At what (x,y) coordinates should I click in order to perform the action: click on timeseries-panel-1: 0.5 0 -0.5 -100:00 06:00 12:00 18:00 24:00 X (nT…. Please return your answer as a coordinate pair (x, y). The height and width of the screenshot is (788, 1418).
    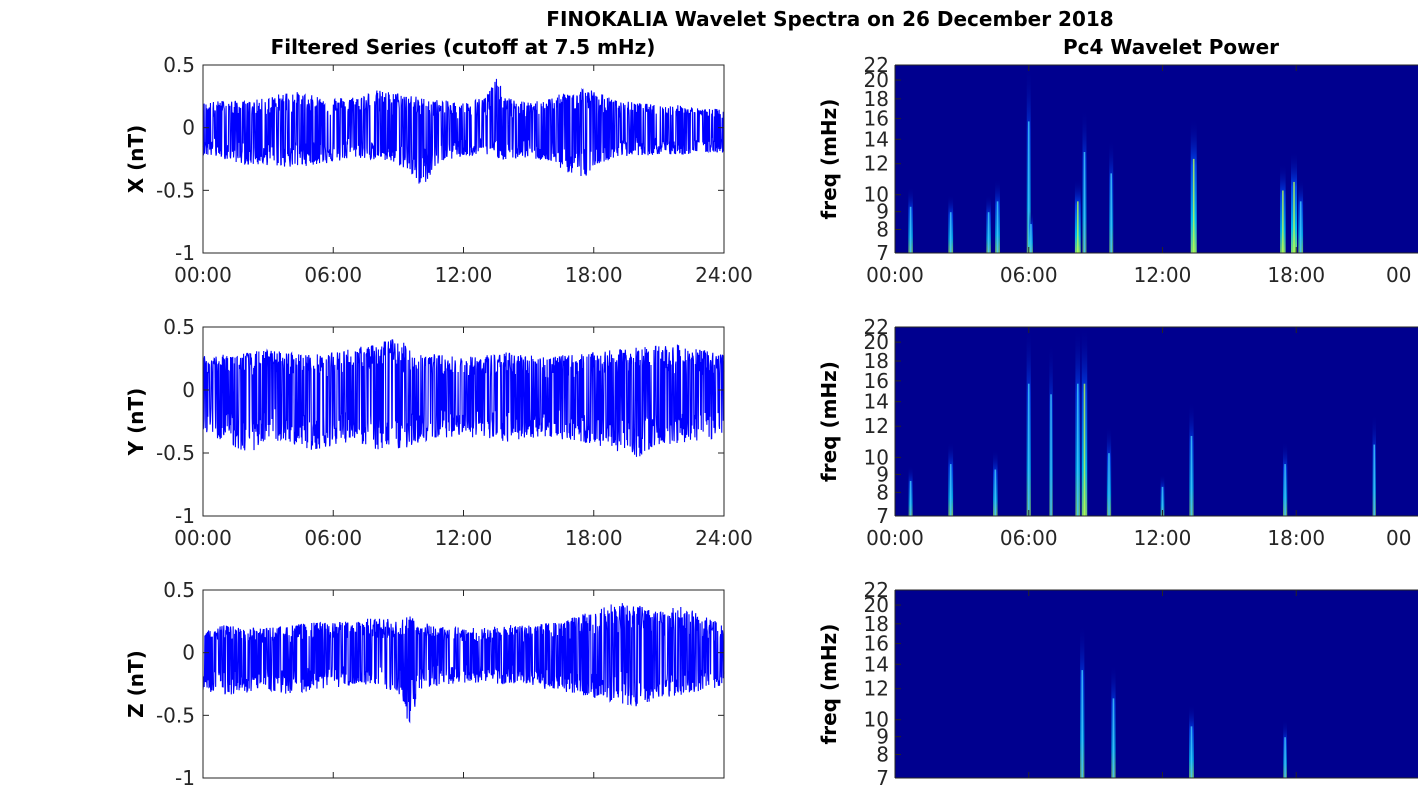
    Looking at the image, I should click on (438, 170).